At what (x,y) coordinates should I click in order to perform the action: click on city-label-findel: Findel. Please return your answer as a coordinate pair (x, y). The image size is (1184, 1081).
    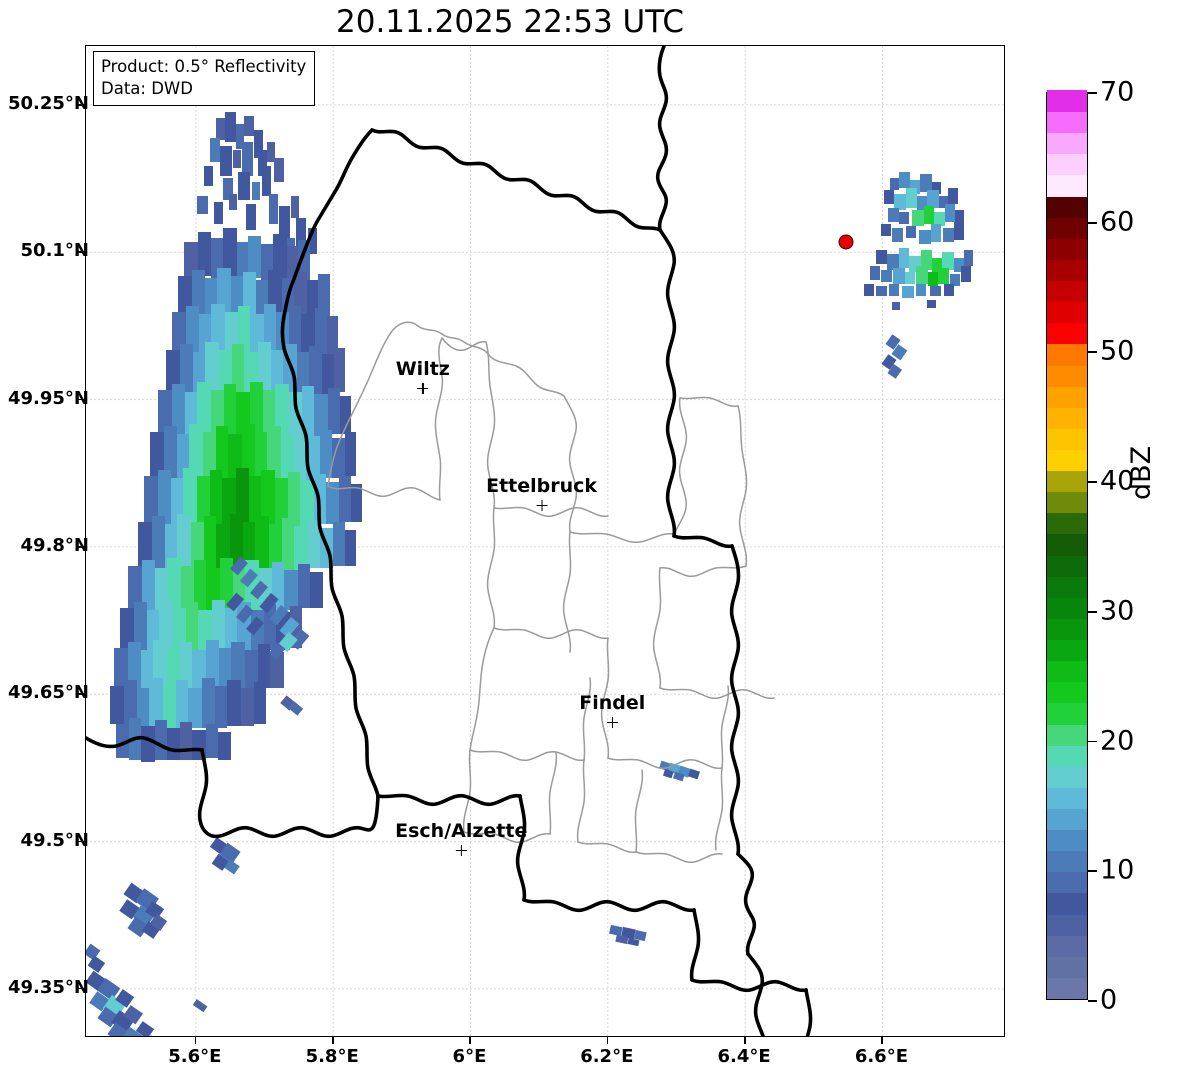
    Looking at the image, I should click on (612, 709).